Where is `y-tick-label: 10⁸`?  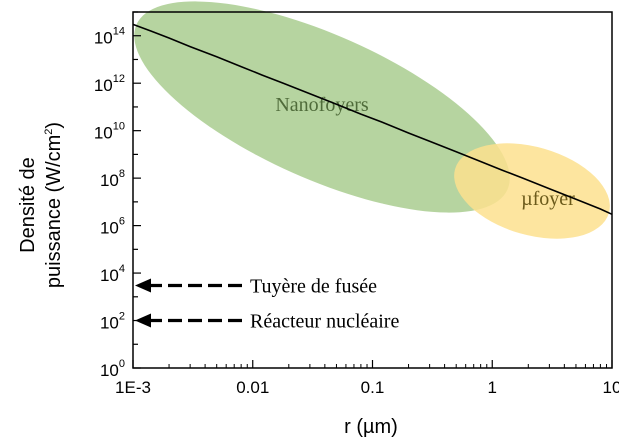
y-tick-label: 10⁸ is located at coordinates (112, 179).